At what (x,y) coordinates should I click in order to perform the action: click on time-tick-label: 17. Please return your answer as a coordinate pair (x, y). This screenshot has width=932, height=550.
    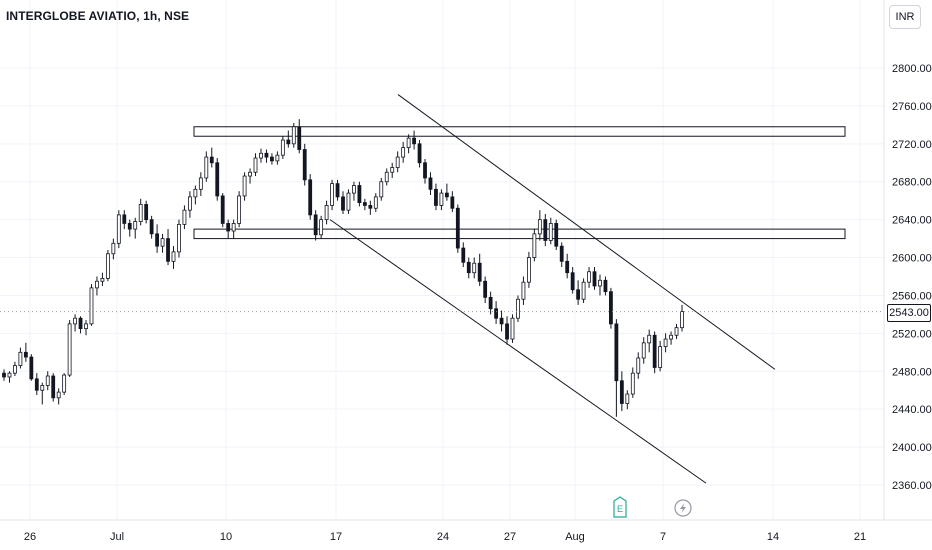
    Looking at the image, I should click on (336, 537).